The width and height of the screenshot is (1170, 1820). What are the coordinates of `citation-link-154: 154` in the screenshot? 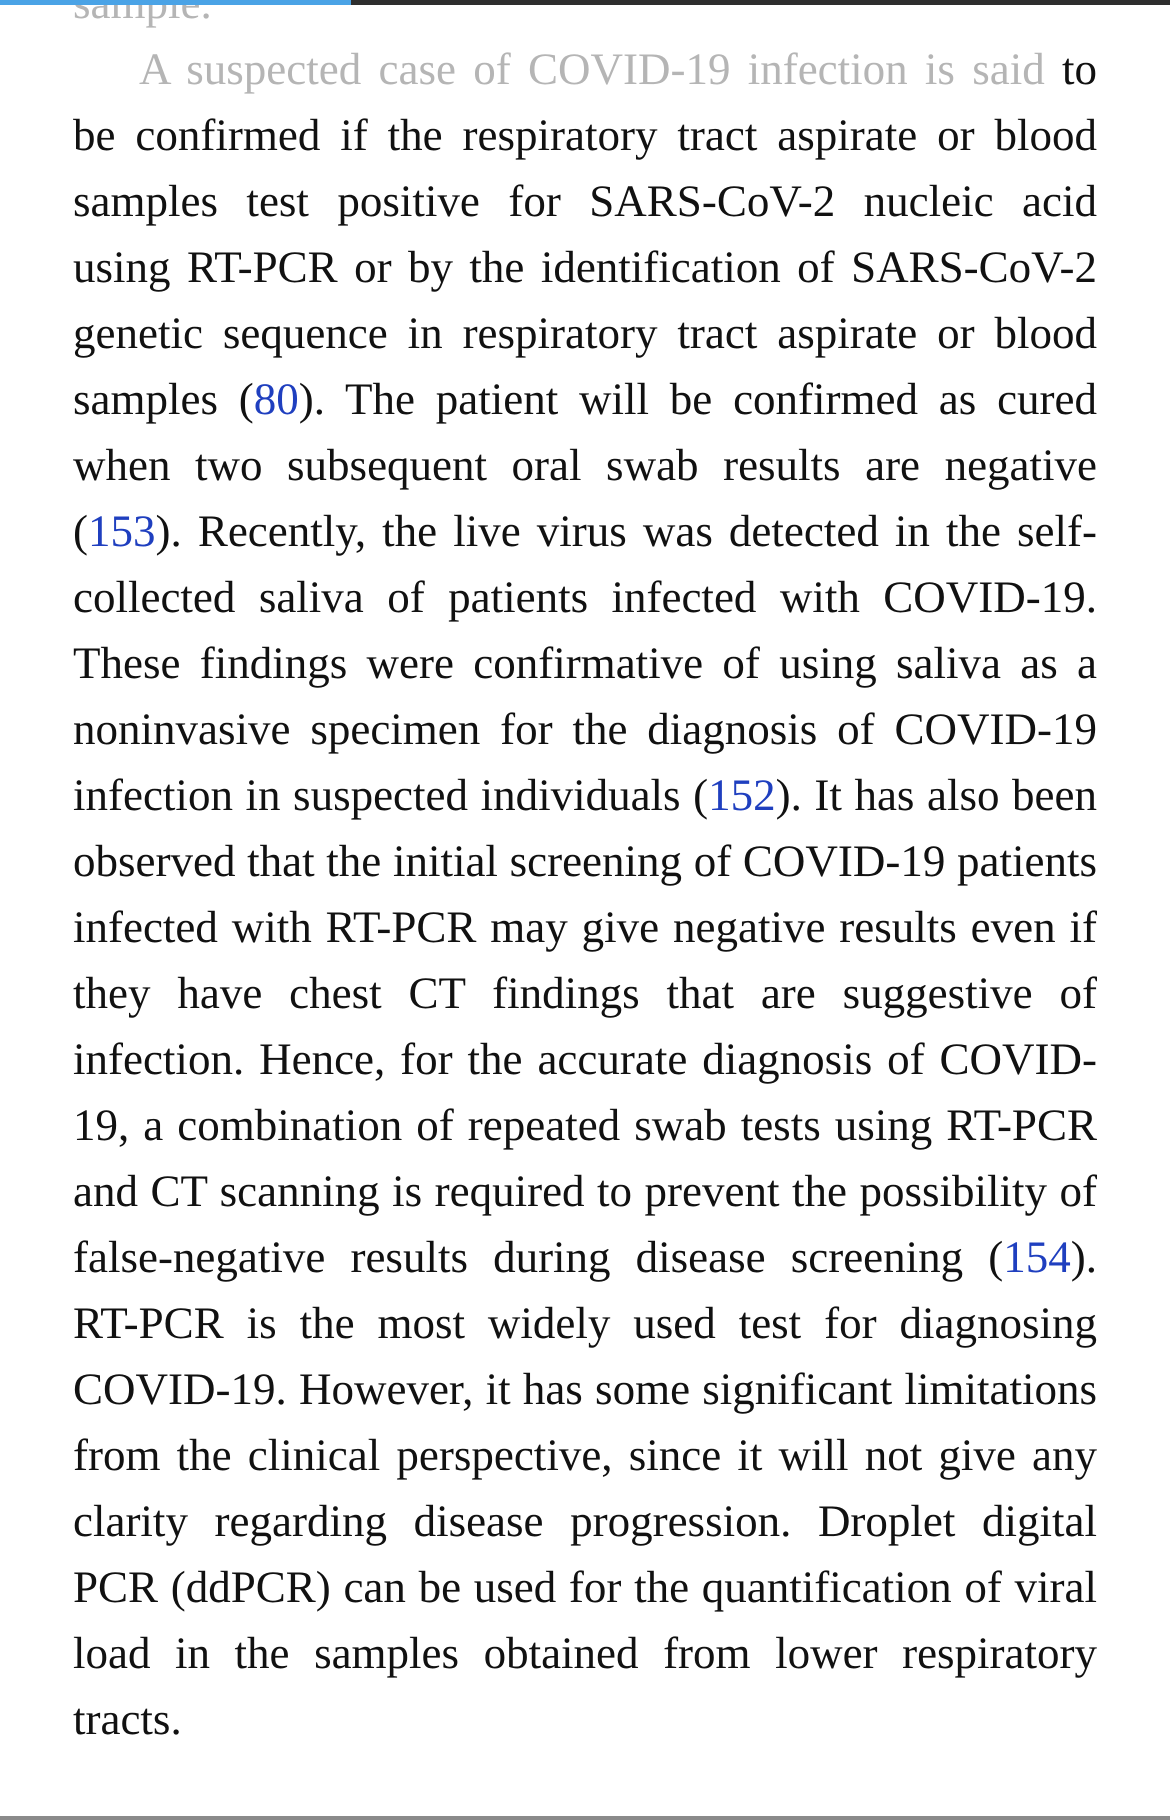 It's located at (1037, 1257).